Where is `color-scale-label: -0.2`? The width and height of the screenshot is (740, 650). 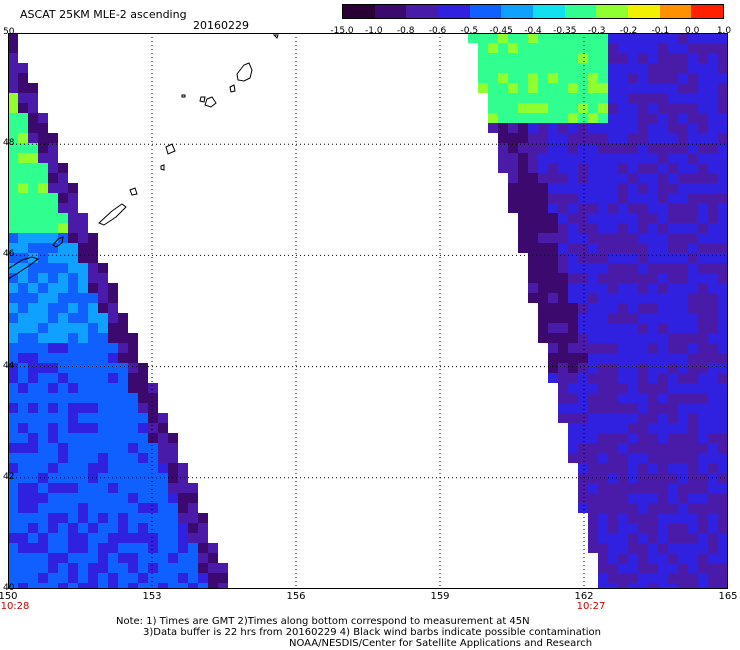 color-scale-label: -0.2 is located at coordinates (628, 31).